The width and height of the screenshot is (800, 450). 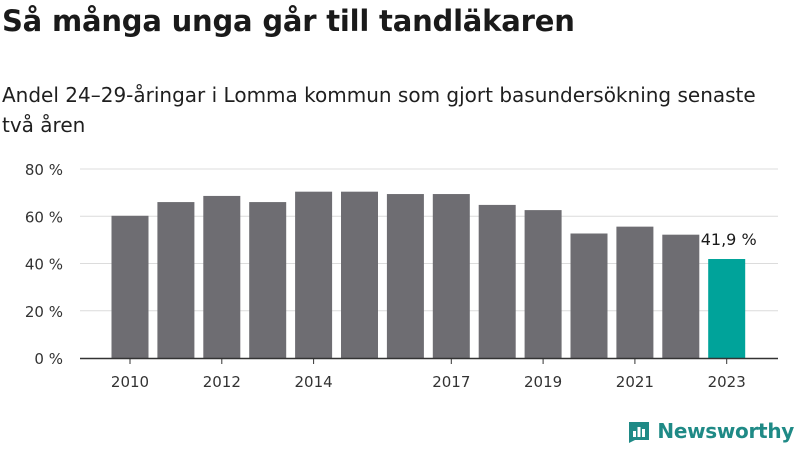 What do you see at coordinates (725, 431) in the screenshot?
I see `brand-name: Newsworthy` at bounding box center [725, 431].